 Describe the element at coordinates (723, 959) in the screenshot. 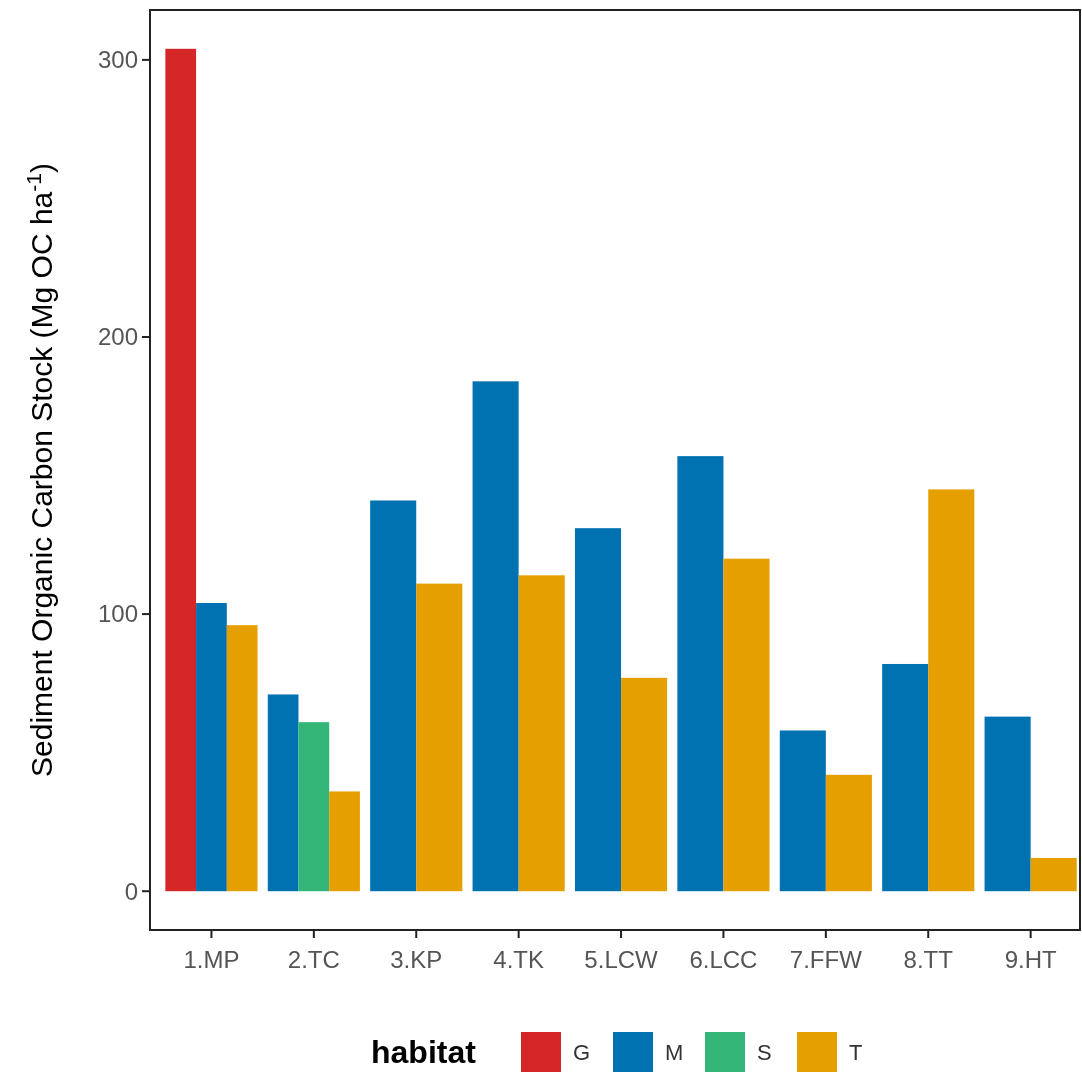

I see `x-tick-label: 6.LCC` at that location.